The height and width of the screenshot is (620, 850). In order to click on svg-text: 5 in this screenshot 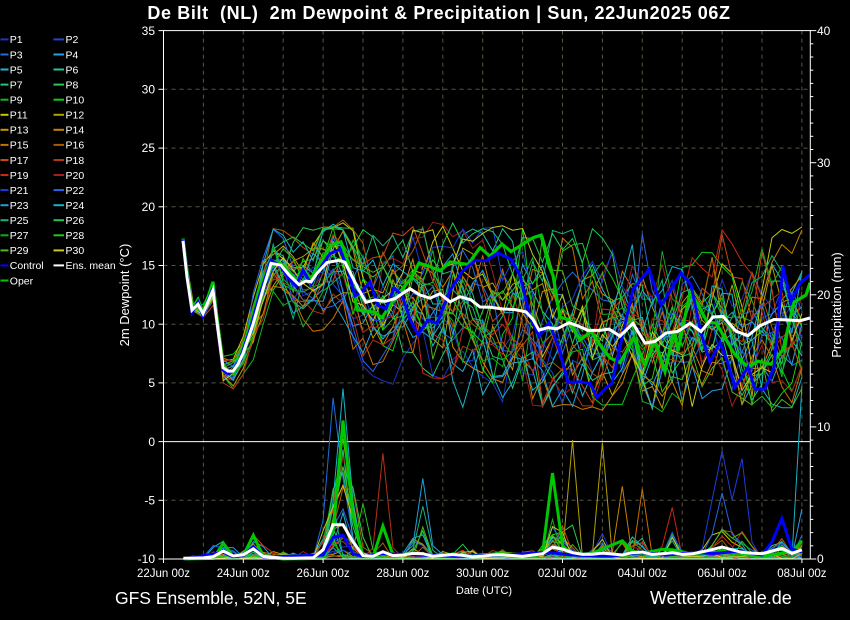, I will do `click(151, 383)`.